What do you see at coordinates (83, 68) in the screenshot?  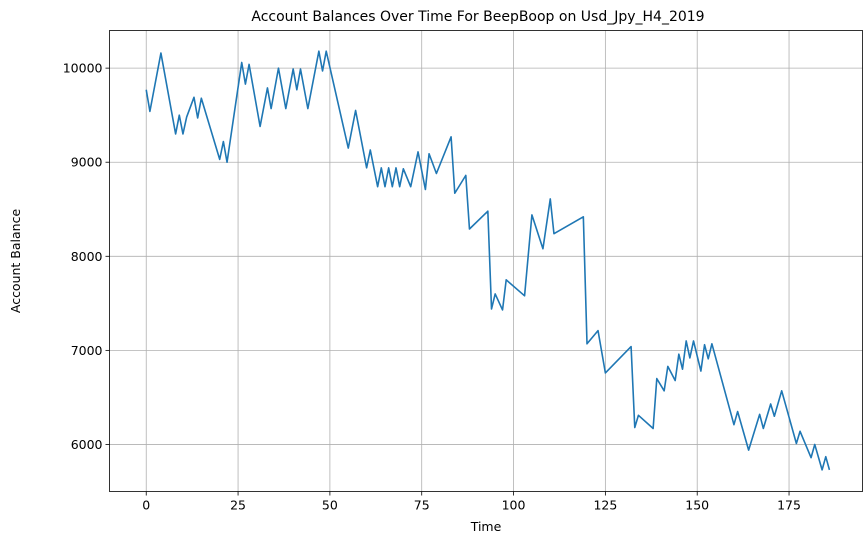 I see `y-tick-label: 10000` at bounding box center [83, 68].